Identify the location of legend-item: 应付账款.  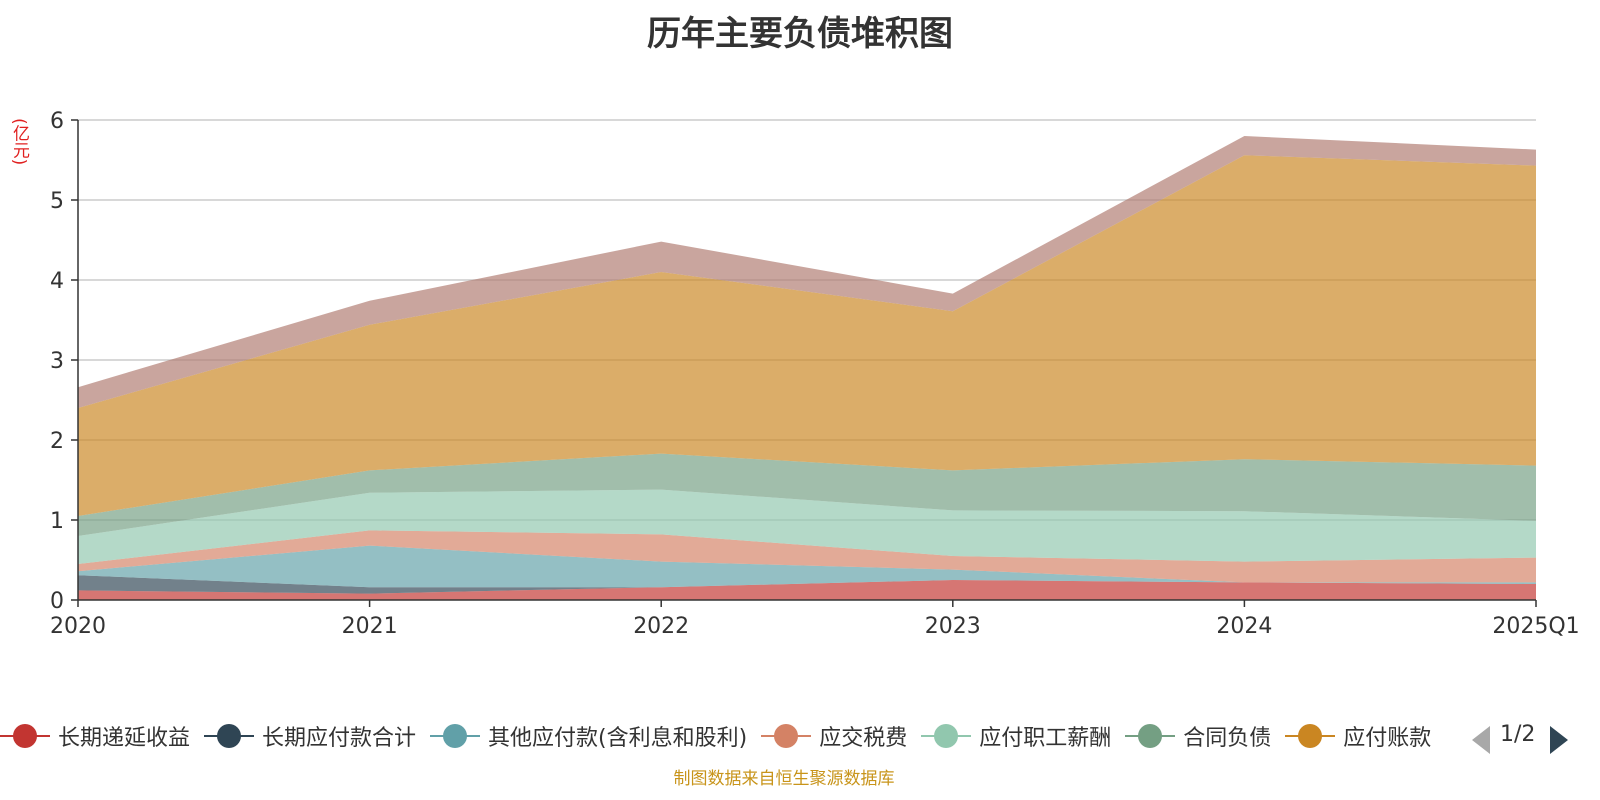
(1358, 736).